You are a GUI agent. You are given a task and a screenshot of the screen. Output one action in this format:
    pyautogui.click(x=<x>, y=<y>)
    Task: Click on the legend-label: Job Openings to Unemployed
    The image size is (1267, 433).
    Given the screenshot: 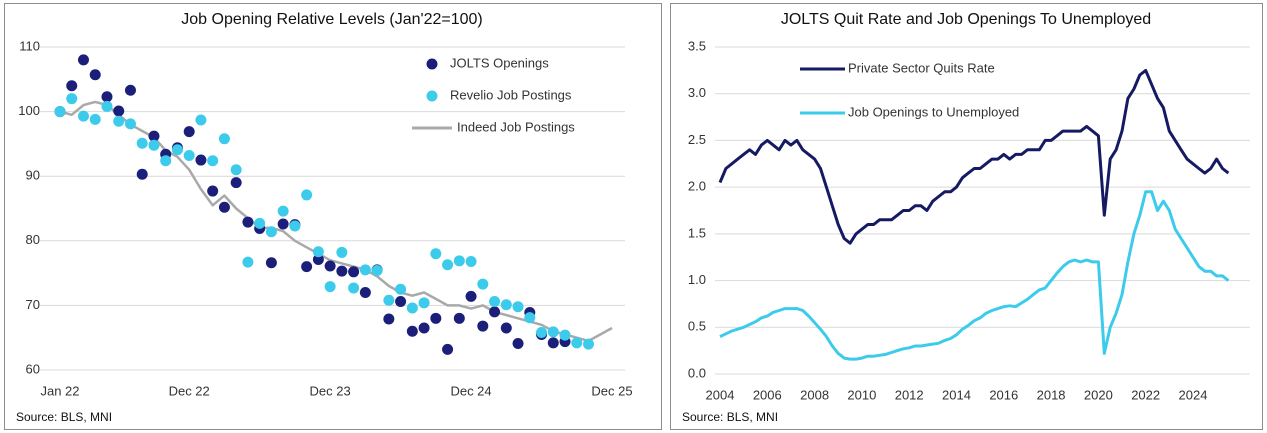 What is the action you would take?
    pyautogui.click(x=933, y=111)
    